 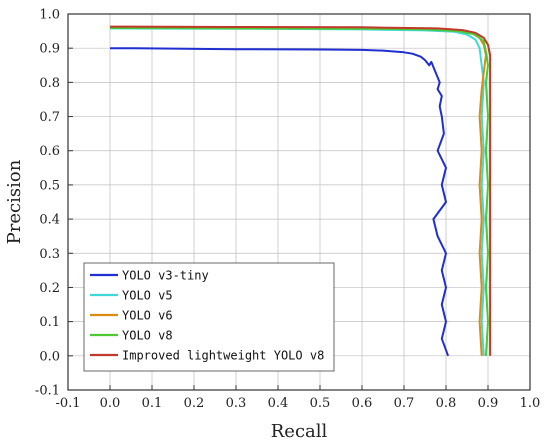 What do you see at coordinates (236, 403) in the screenshot?
I see `x-tick-label: 0.3` at bounding box center [236, 403].